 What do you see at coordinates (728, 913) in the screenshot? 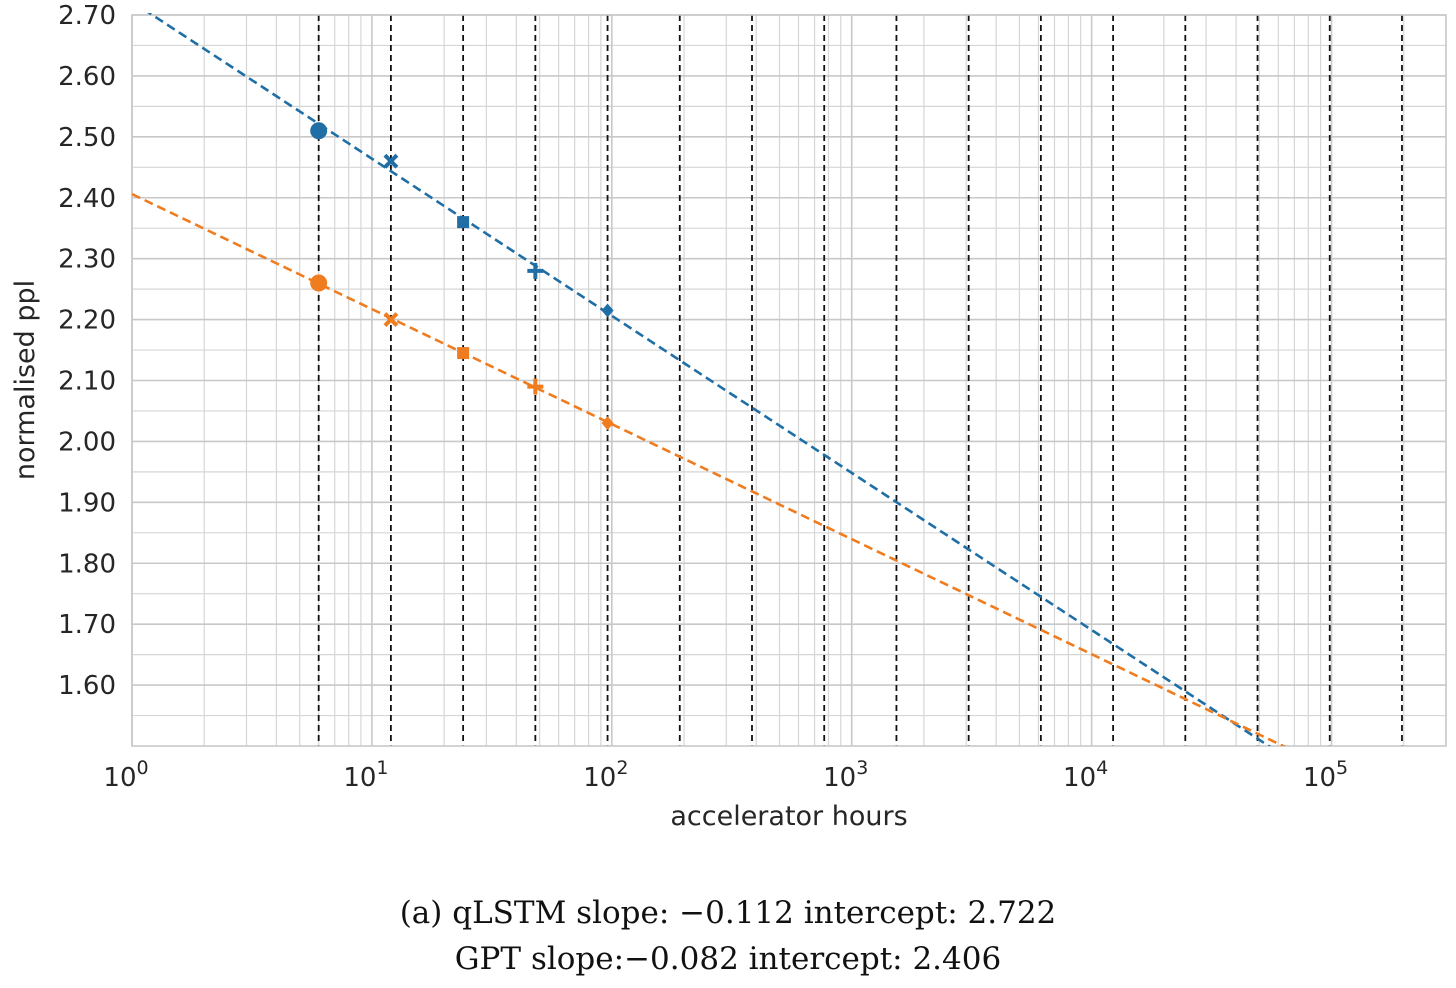
I see `caption-line-1: (a) qLSTM slope: −0.112 intercept: 2.722` at bounding box center [728, 913].